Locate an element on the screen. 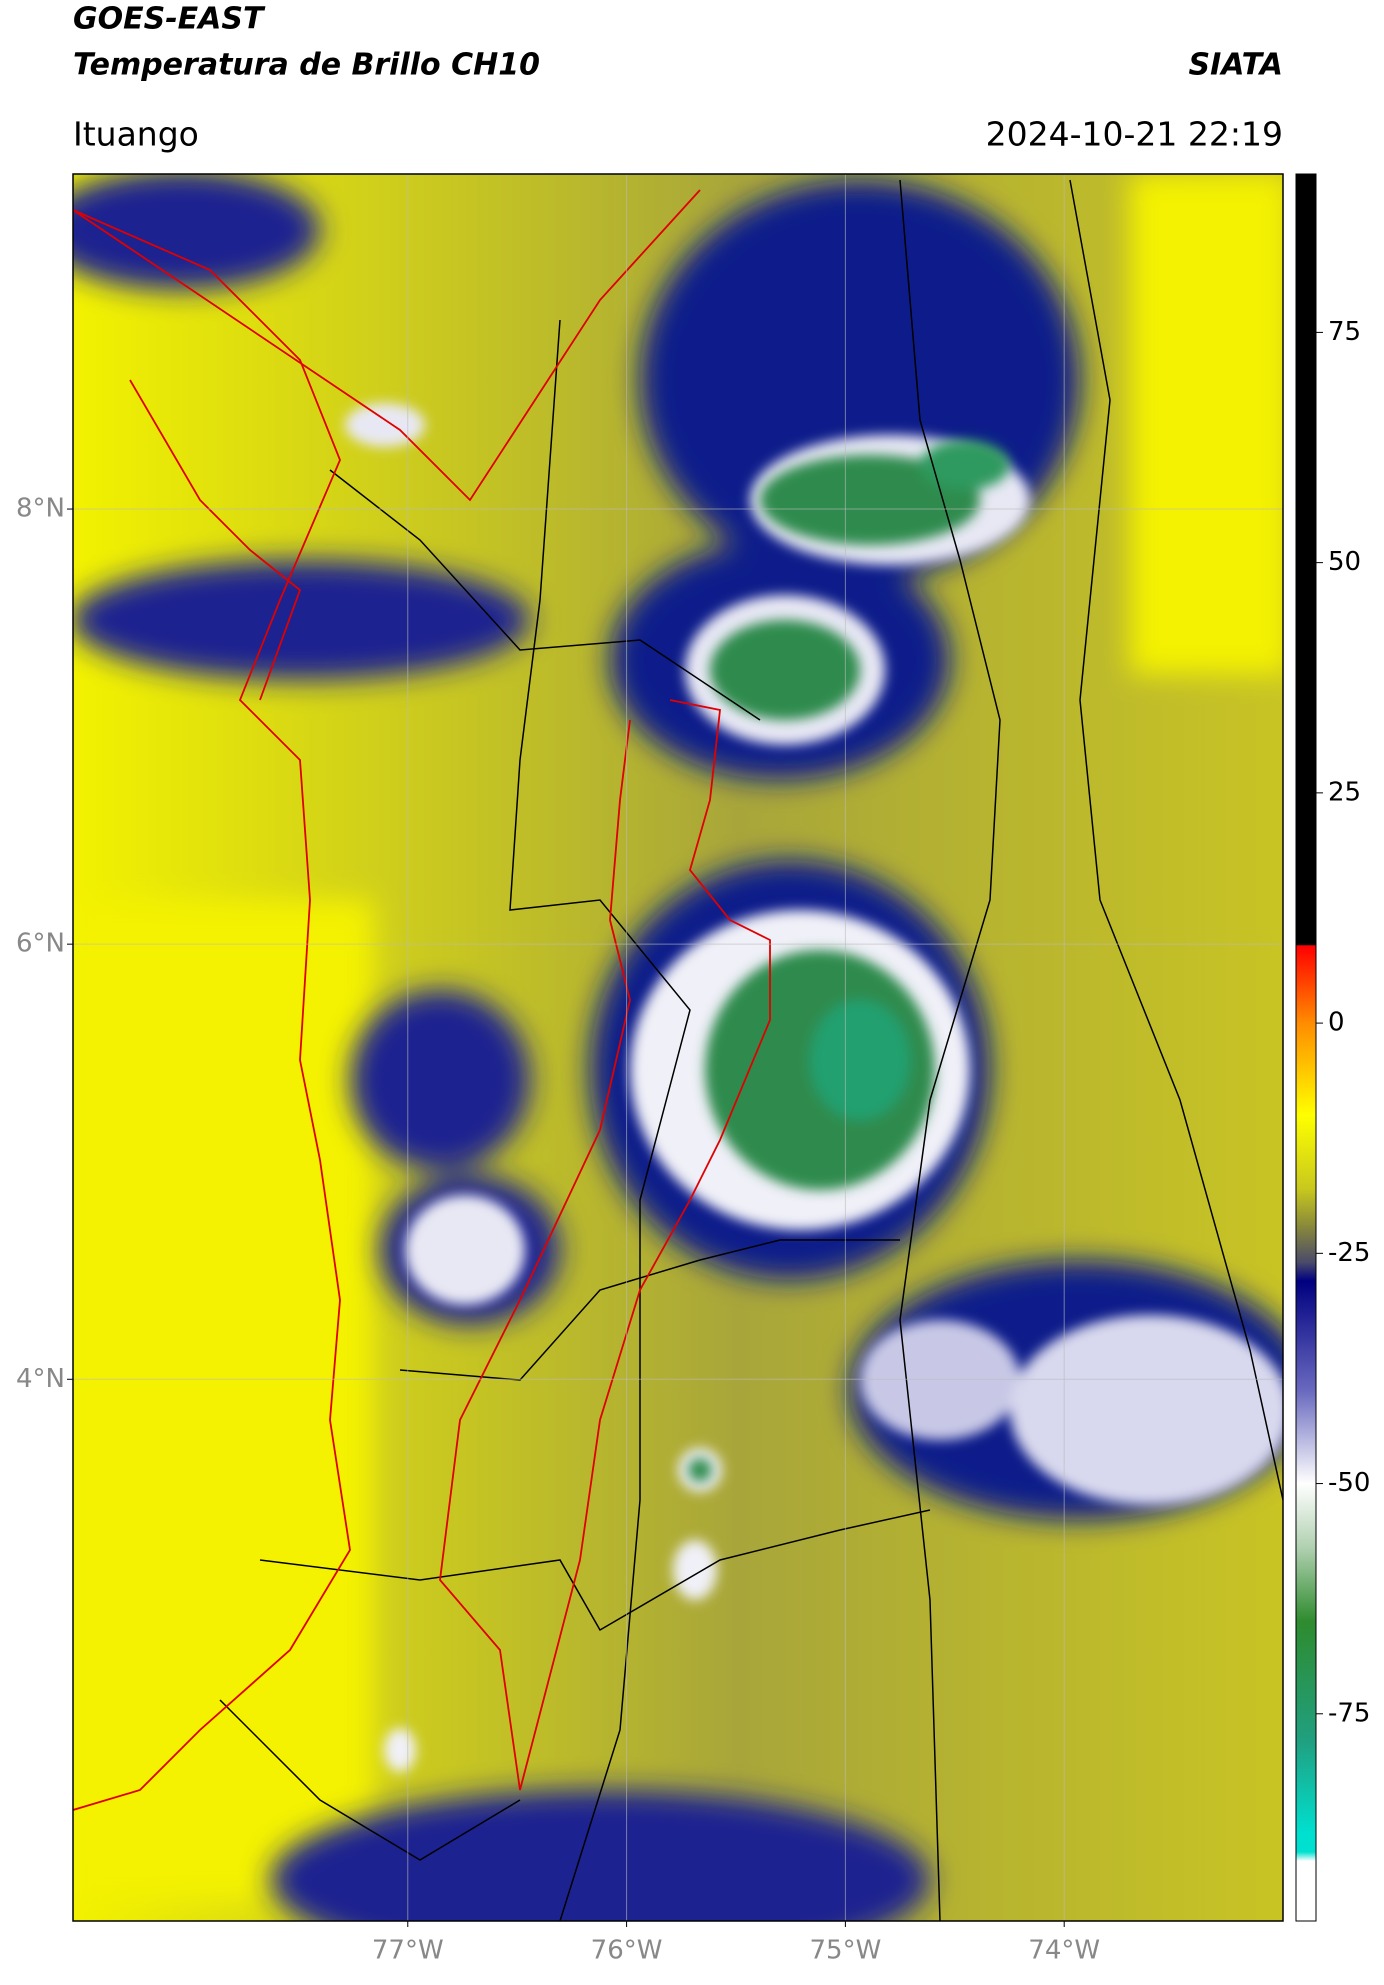 The height and width of the screenshot is (1985, 1384). x-tick-label: 75°W is located at coordinates (845, 1951).